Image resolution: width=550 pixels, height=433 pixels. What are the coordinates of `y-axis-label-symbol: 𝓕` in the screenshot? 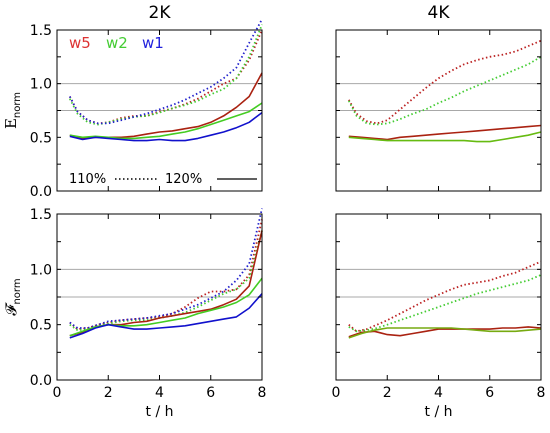 It's located at (11, 309).